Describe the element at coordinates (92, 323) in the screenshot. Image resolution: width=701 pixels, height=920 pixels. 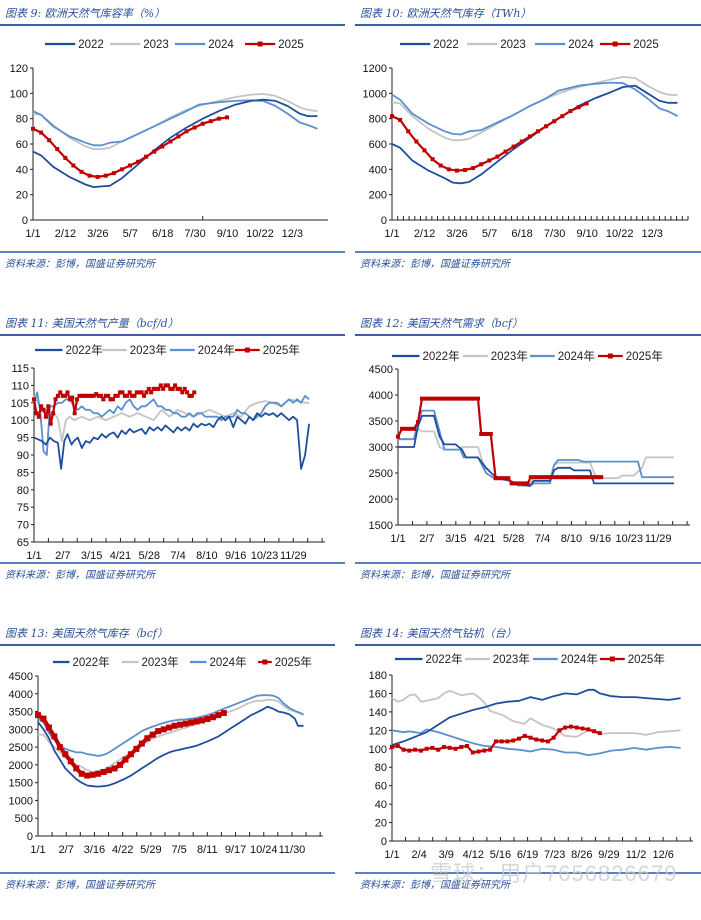
I see `chart-title: 图表 11: 美国天然气产量（bcf/d）` at that location.